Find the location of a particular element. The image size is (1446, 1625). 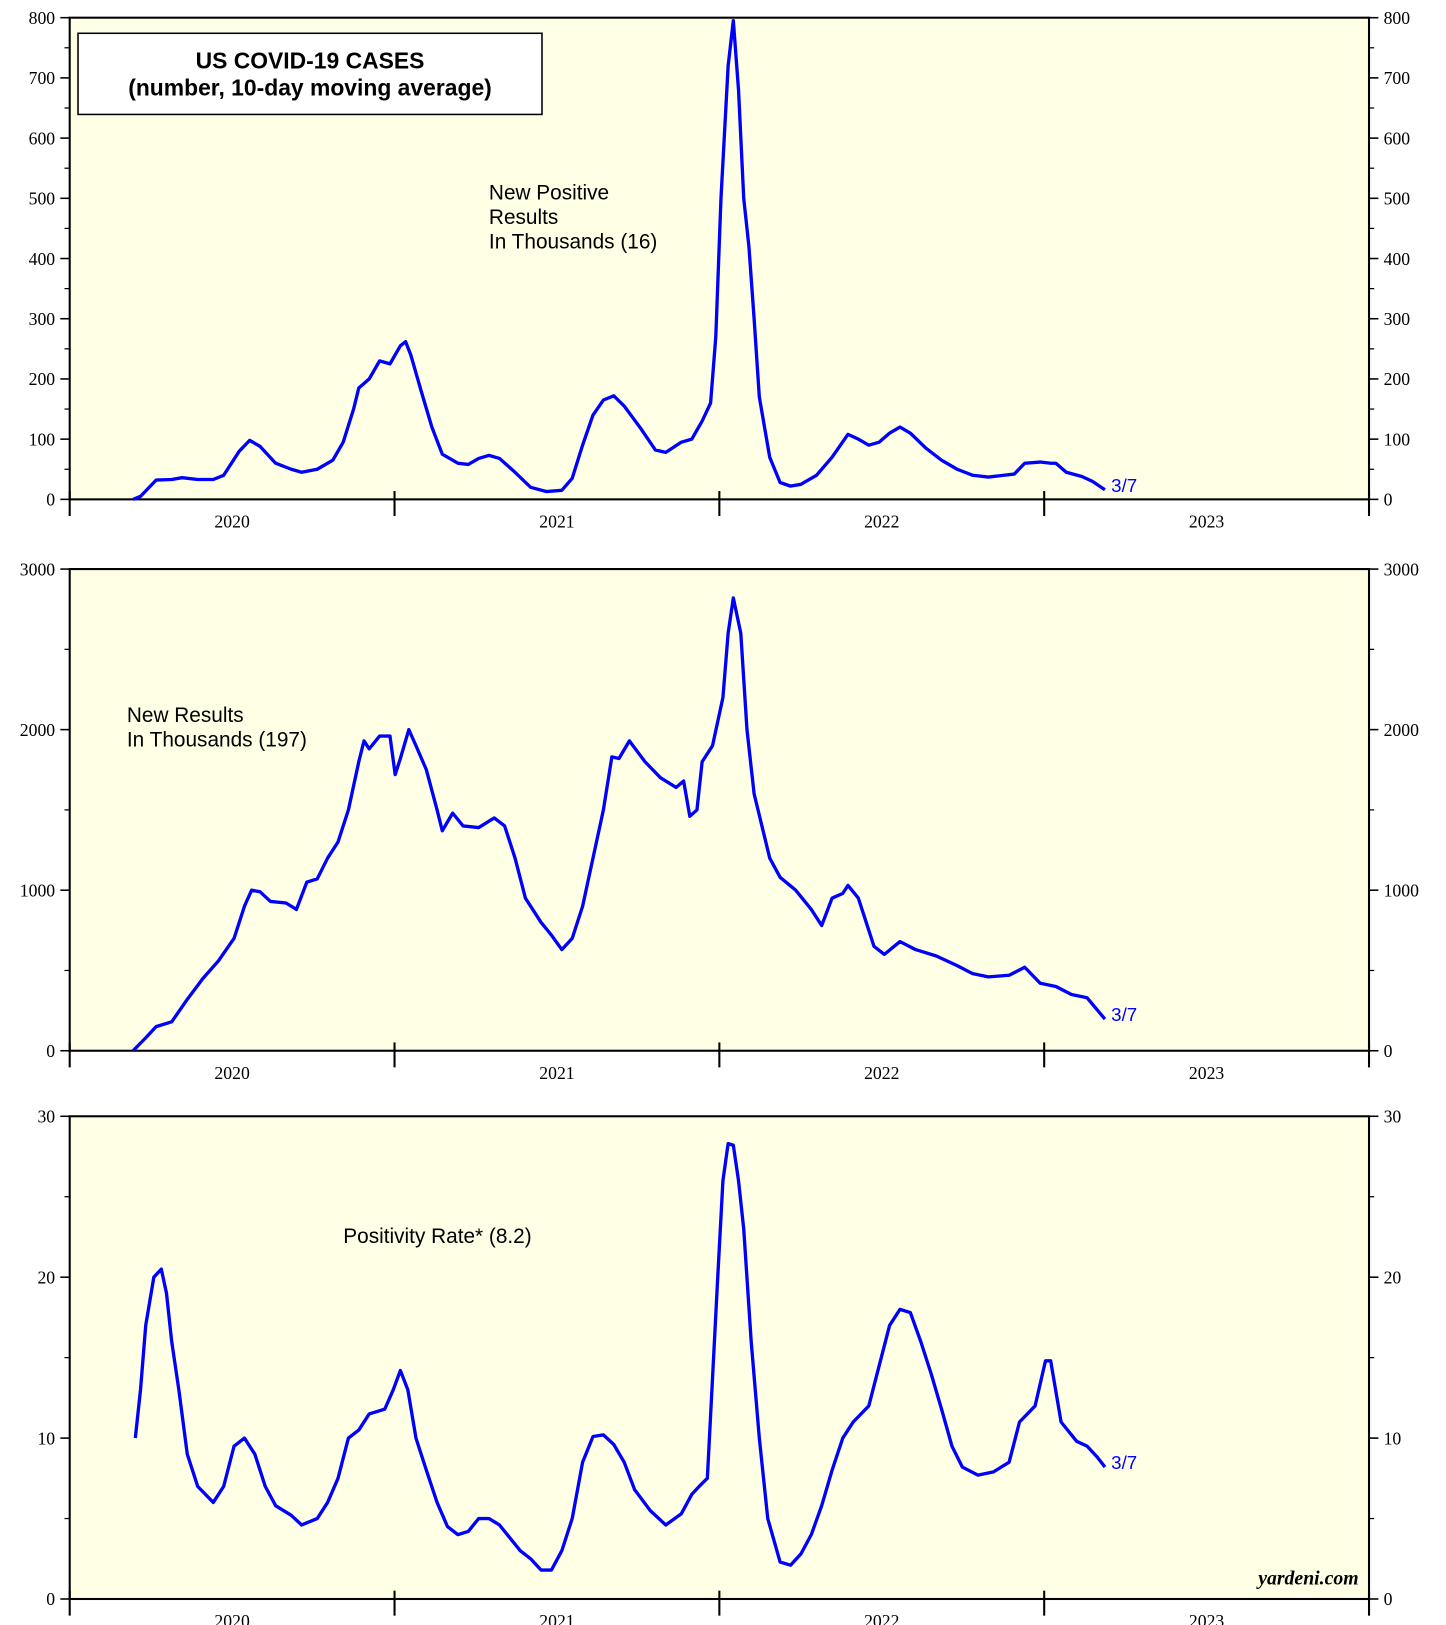

y-tick-label: 3000 is located at coordinates (38, 569).